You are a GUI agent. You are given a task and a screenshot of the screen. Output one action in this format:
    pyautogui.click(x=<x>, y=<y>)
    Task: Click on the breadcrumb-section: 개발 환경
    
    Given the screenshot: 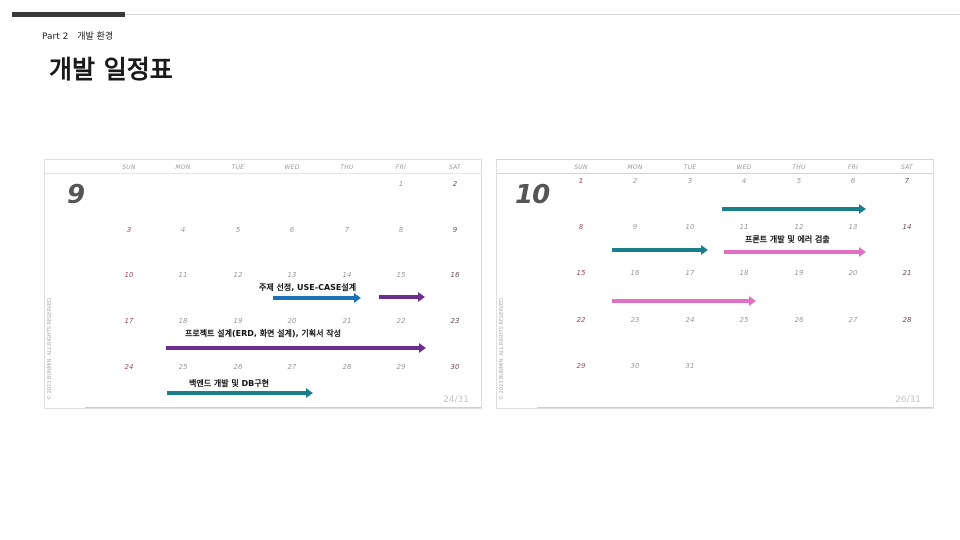 What is the action you would take?
    pyautogui.click(x=95, y=37)
    